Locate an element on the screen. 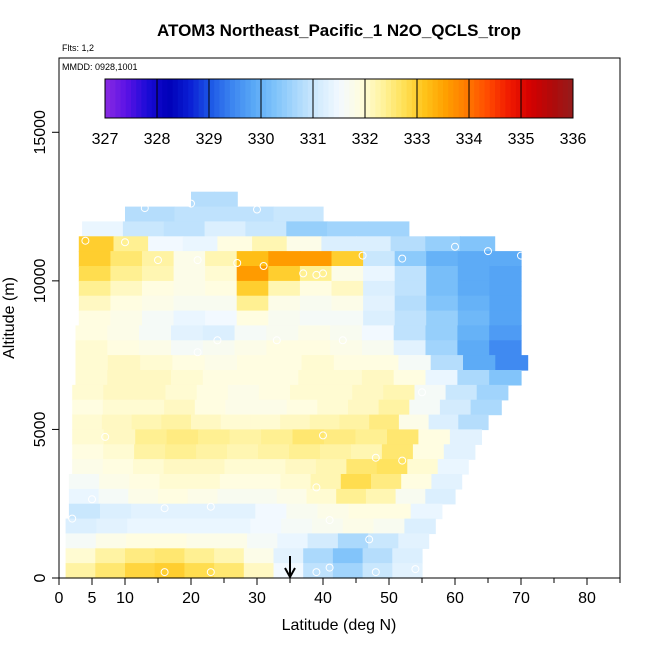 This screenshot has height=650, width=650. latitude-marker is located at coordinates (290, 568).